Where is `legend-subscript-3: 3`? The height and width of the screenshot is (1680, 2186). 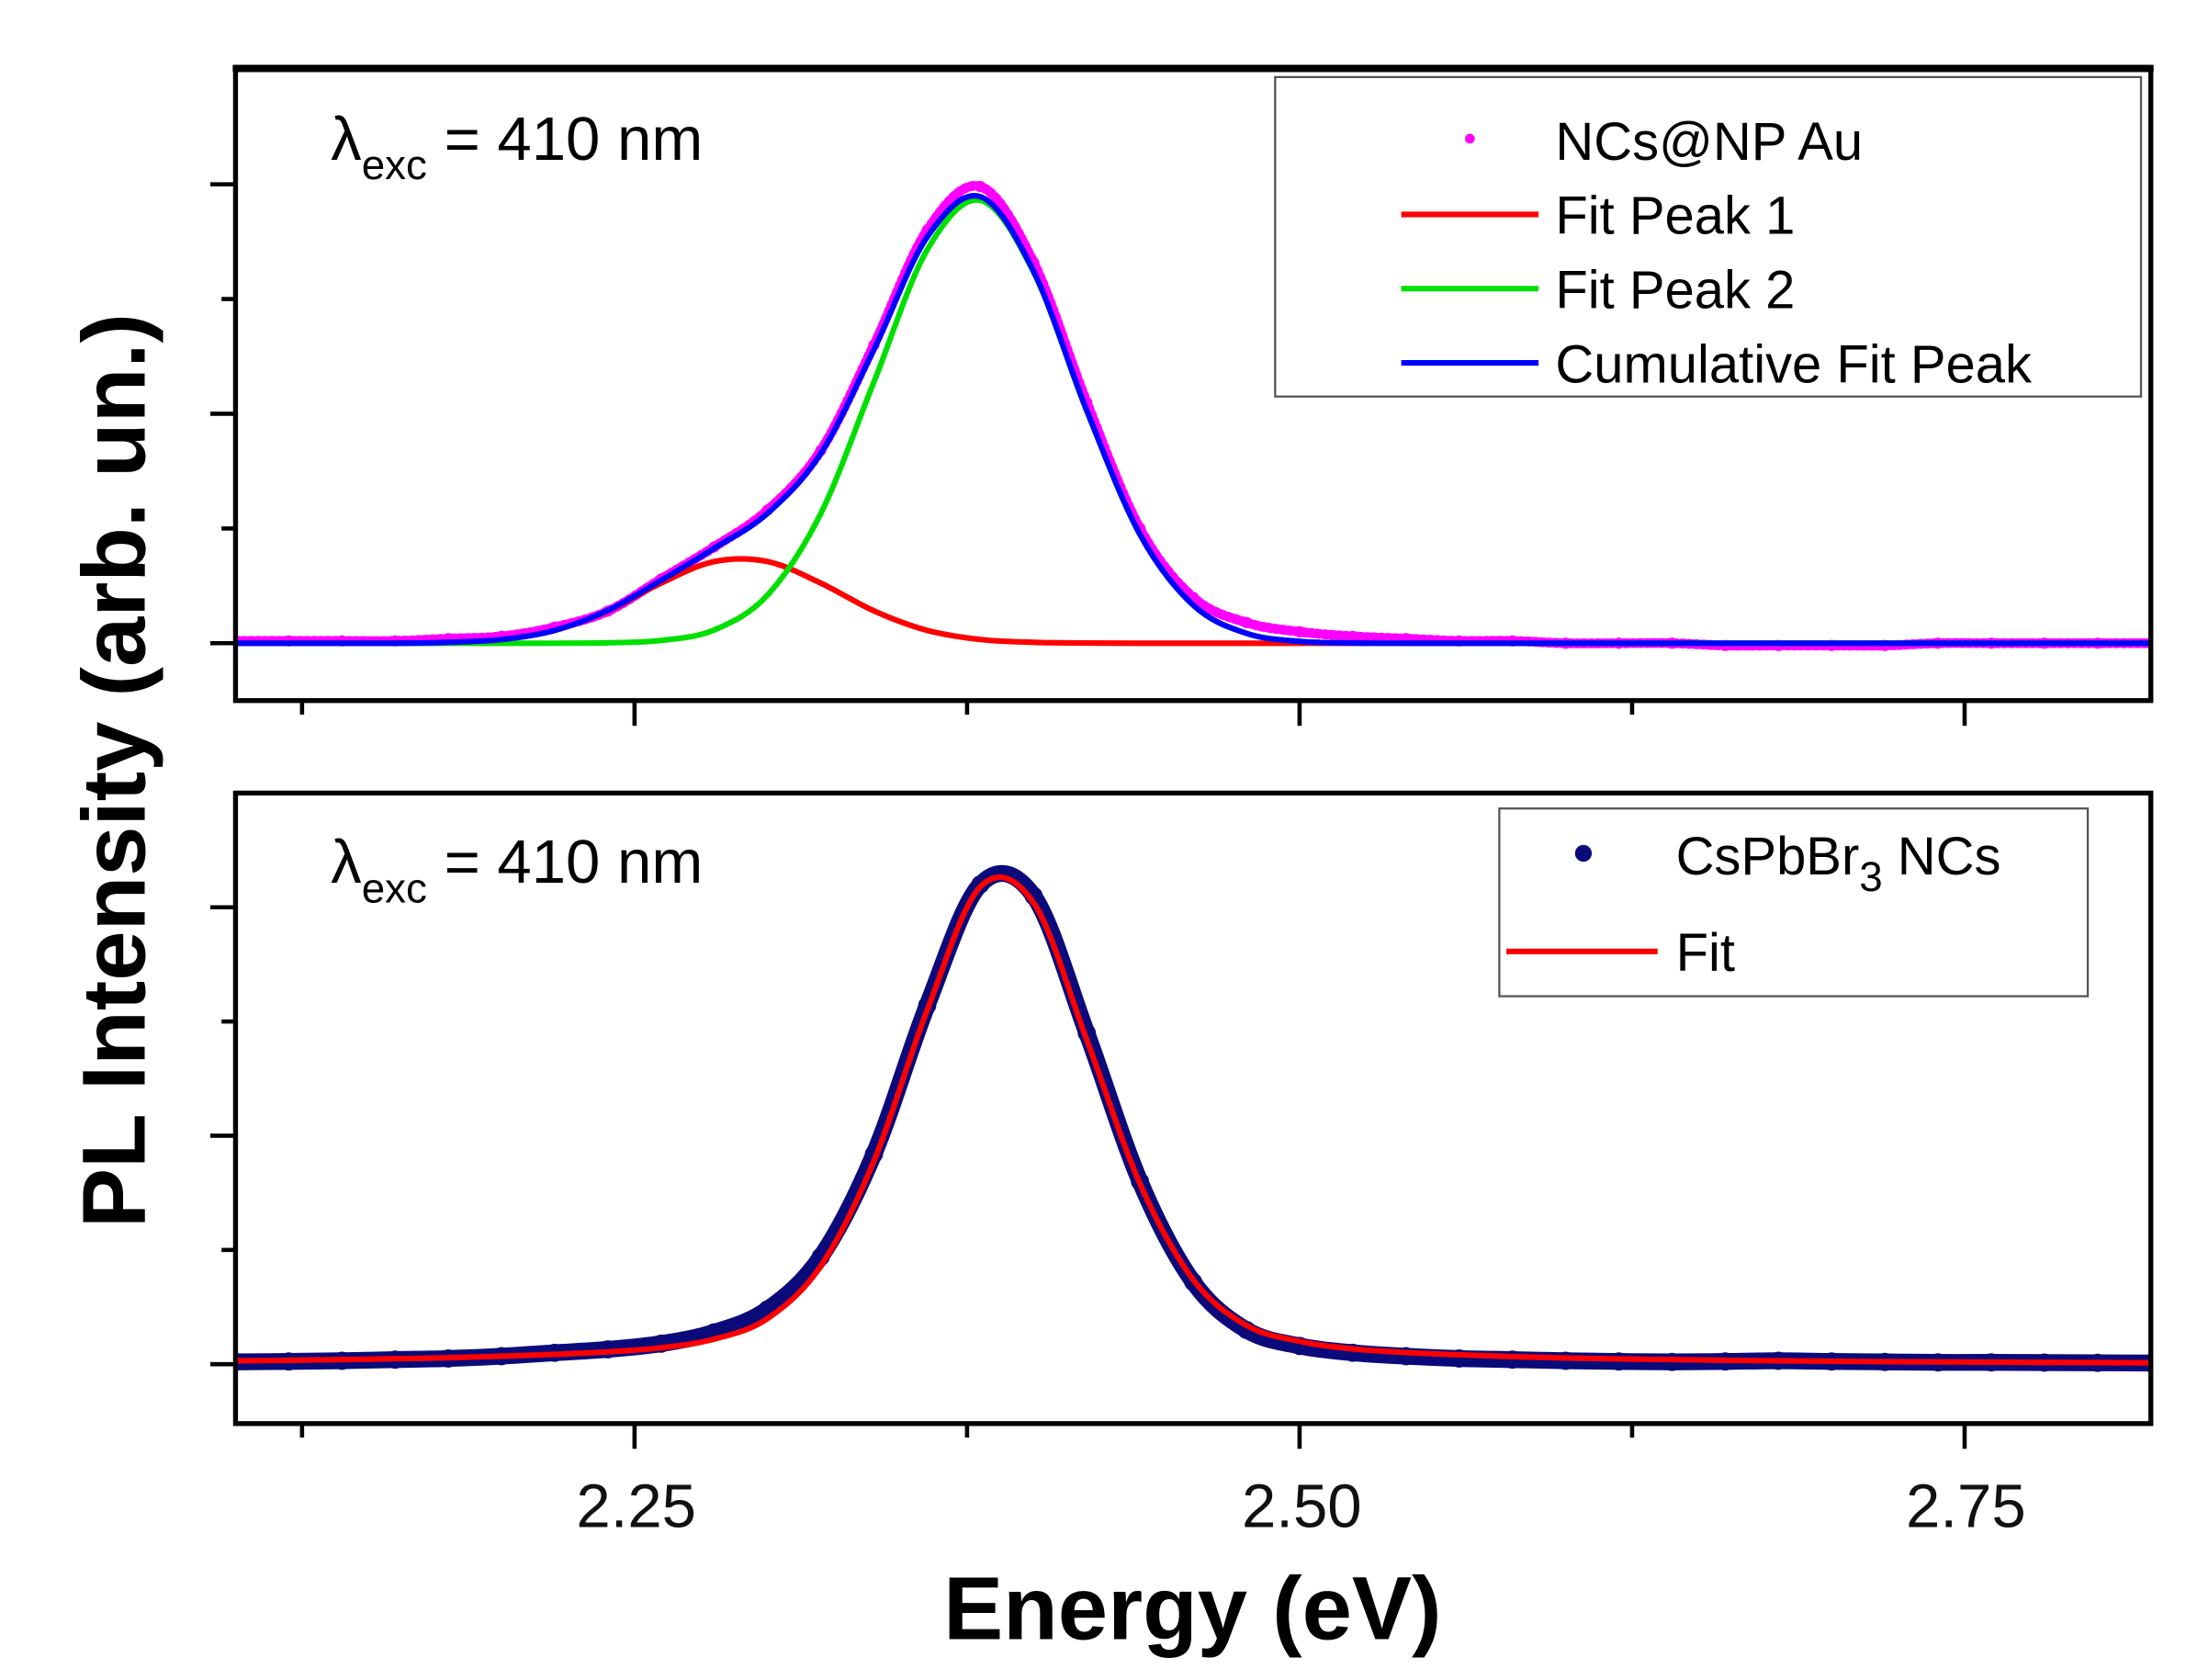 legend-subscript-3: 3 is located at coordinates (1870, 876).